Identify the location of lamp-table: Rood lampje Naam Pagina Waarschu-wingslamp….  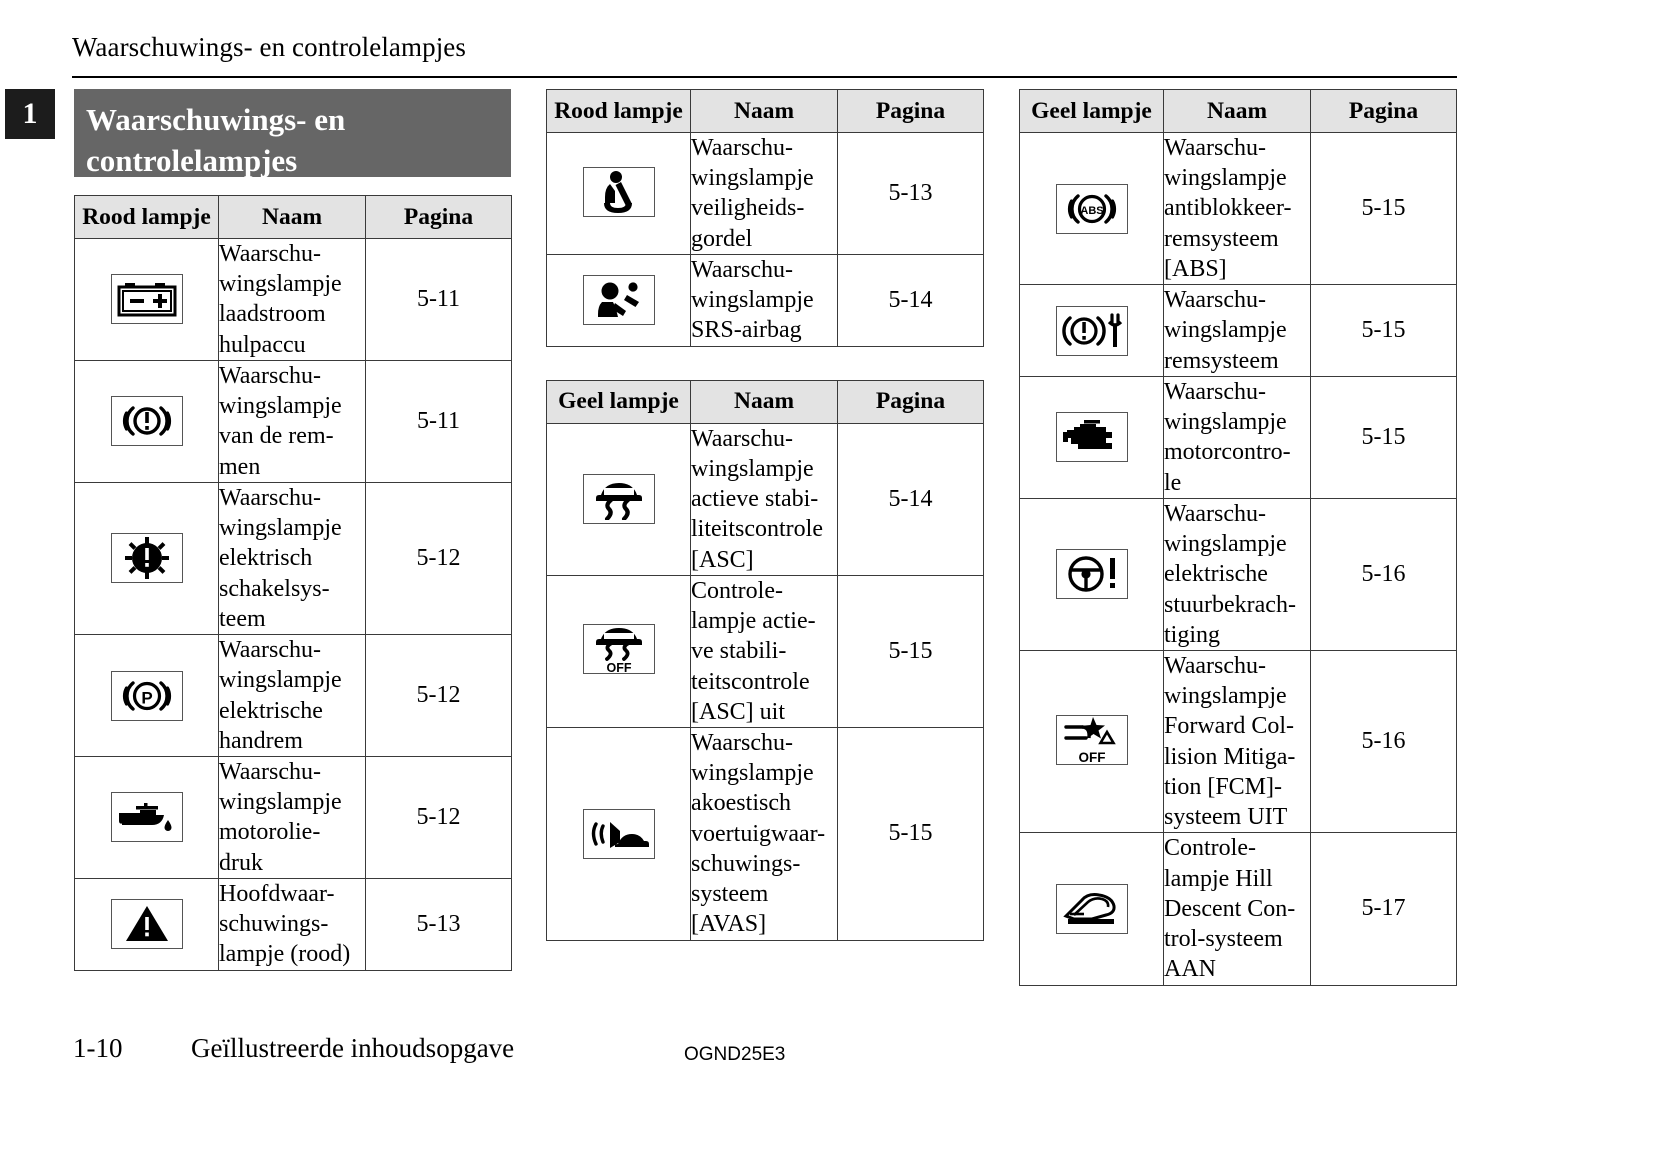
(765, 218).